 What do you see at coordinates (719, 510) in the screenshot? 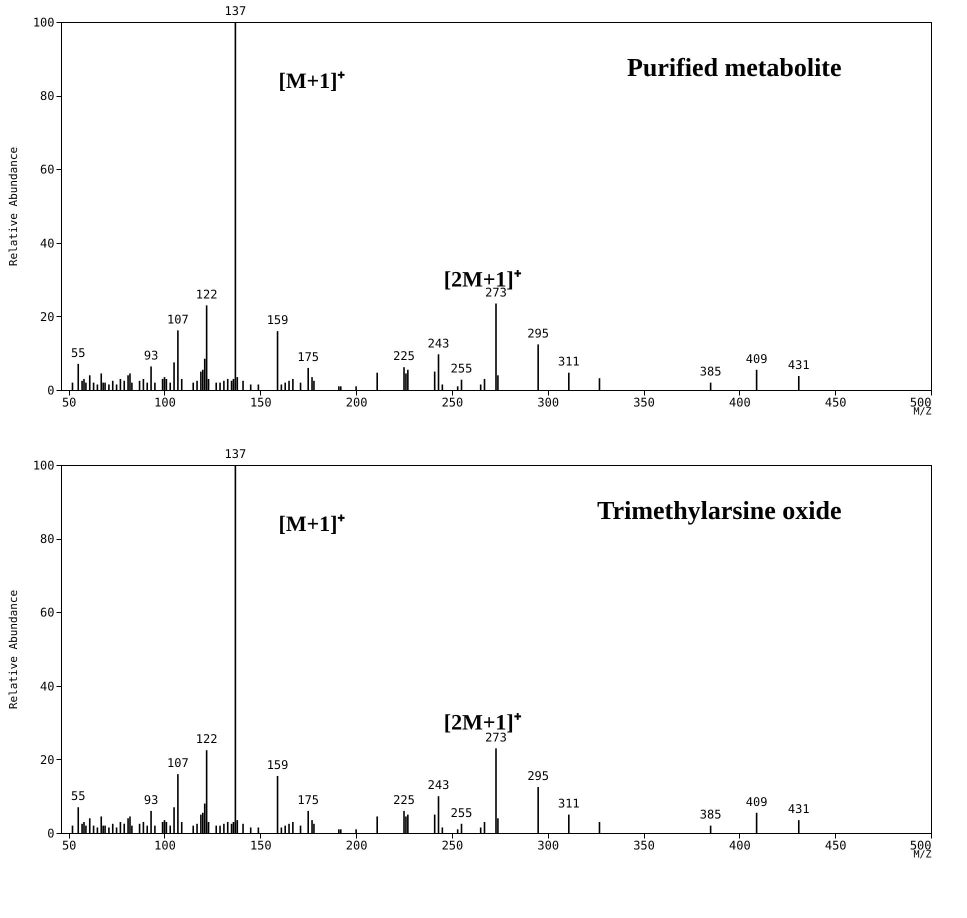
I see `text: Trimethylarsine oxide` at bounding box center [719, 510].